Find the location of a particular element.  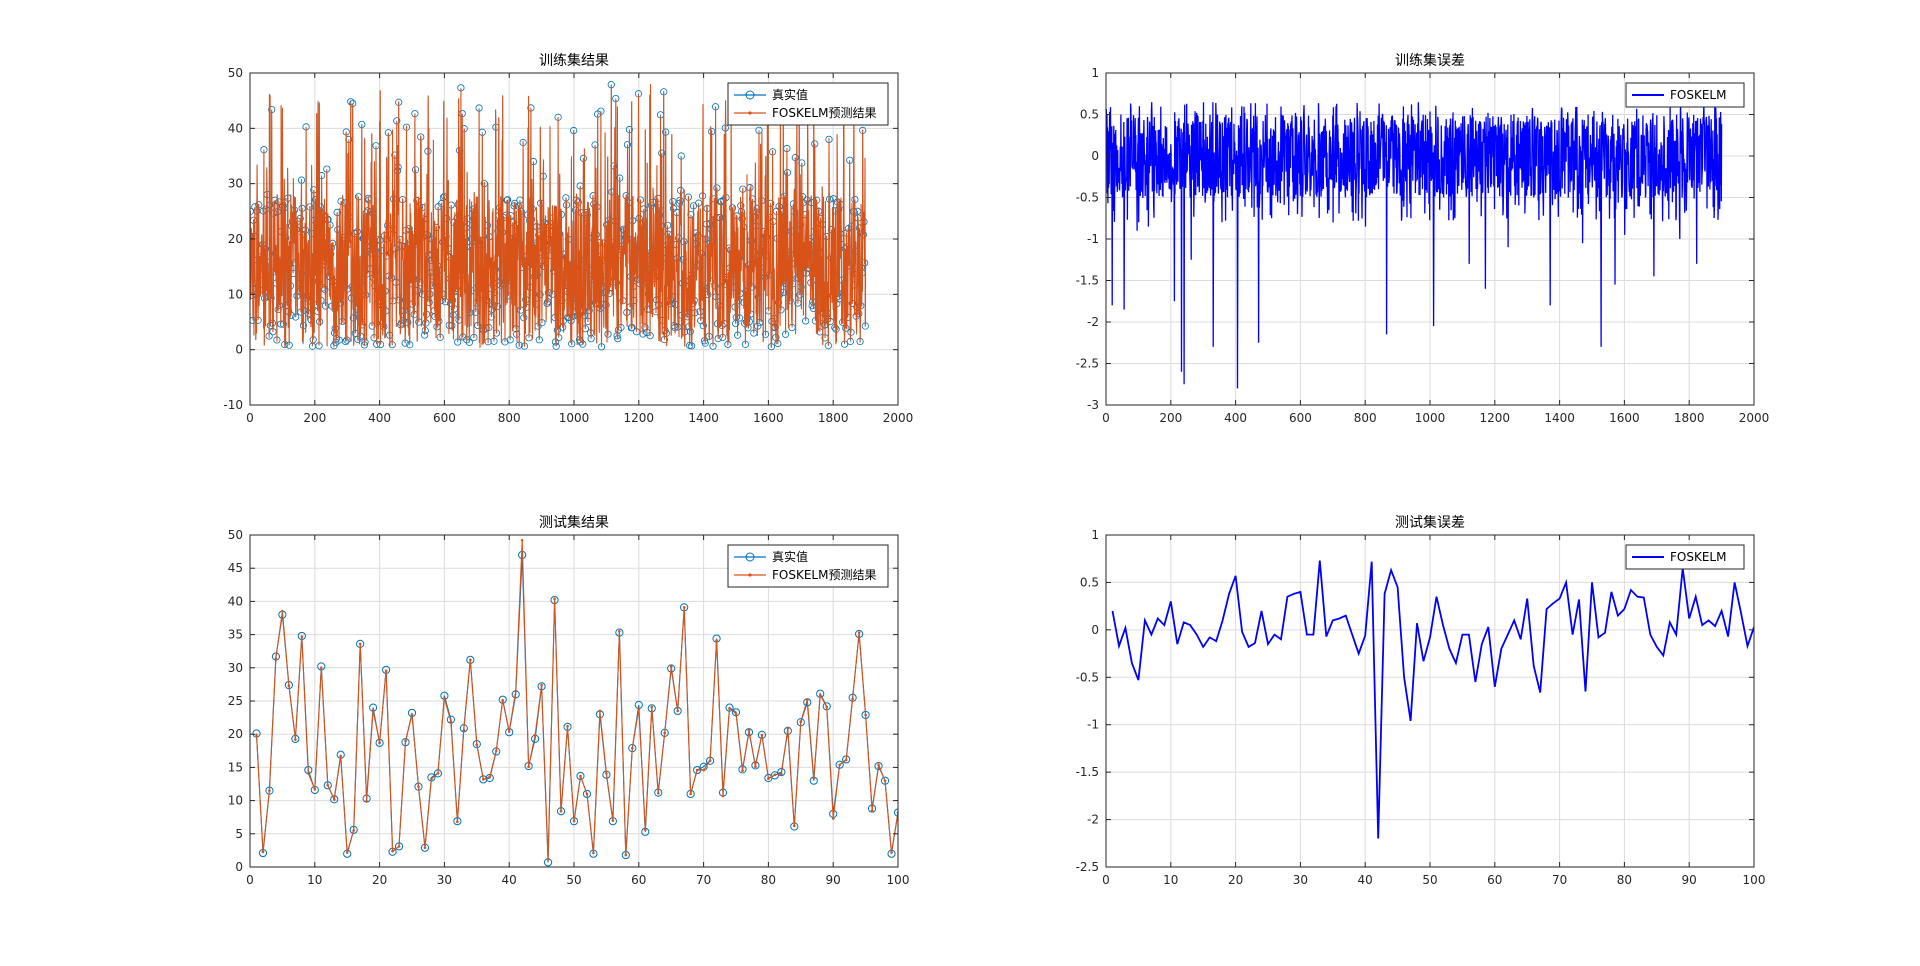

x-tick-label: 50 is located at coordinates (1429, 880).